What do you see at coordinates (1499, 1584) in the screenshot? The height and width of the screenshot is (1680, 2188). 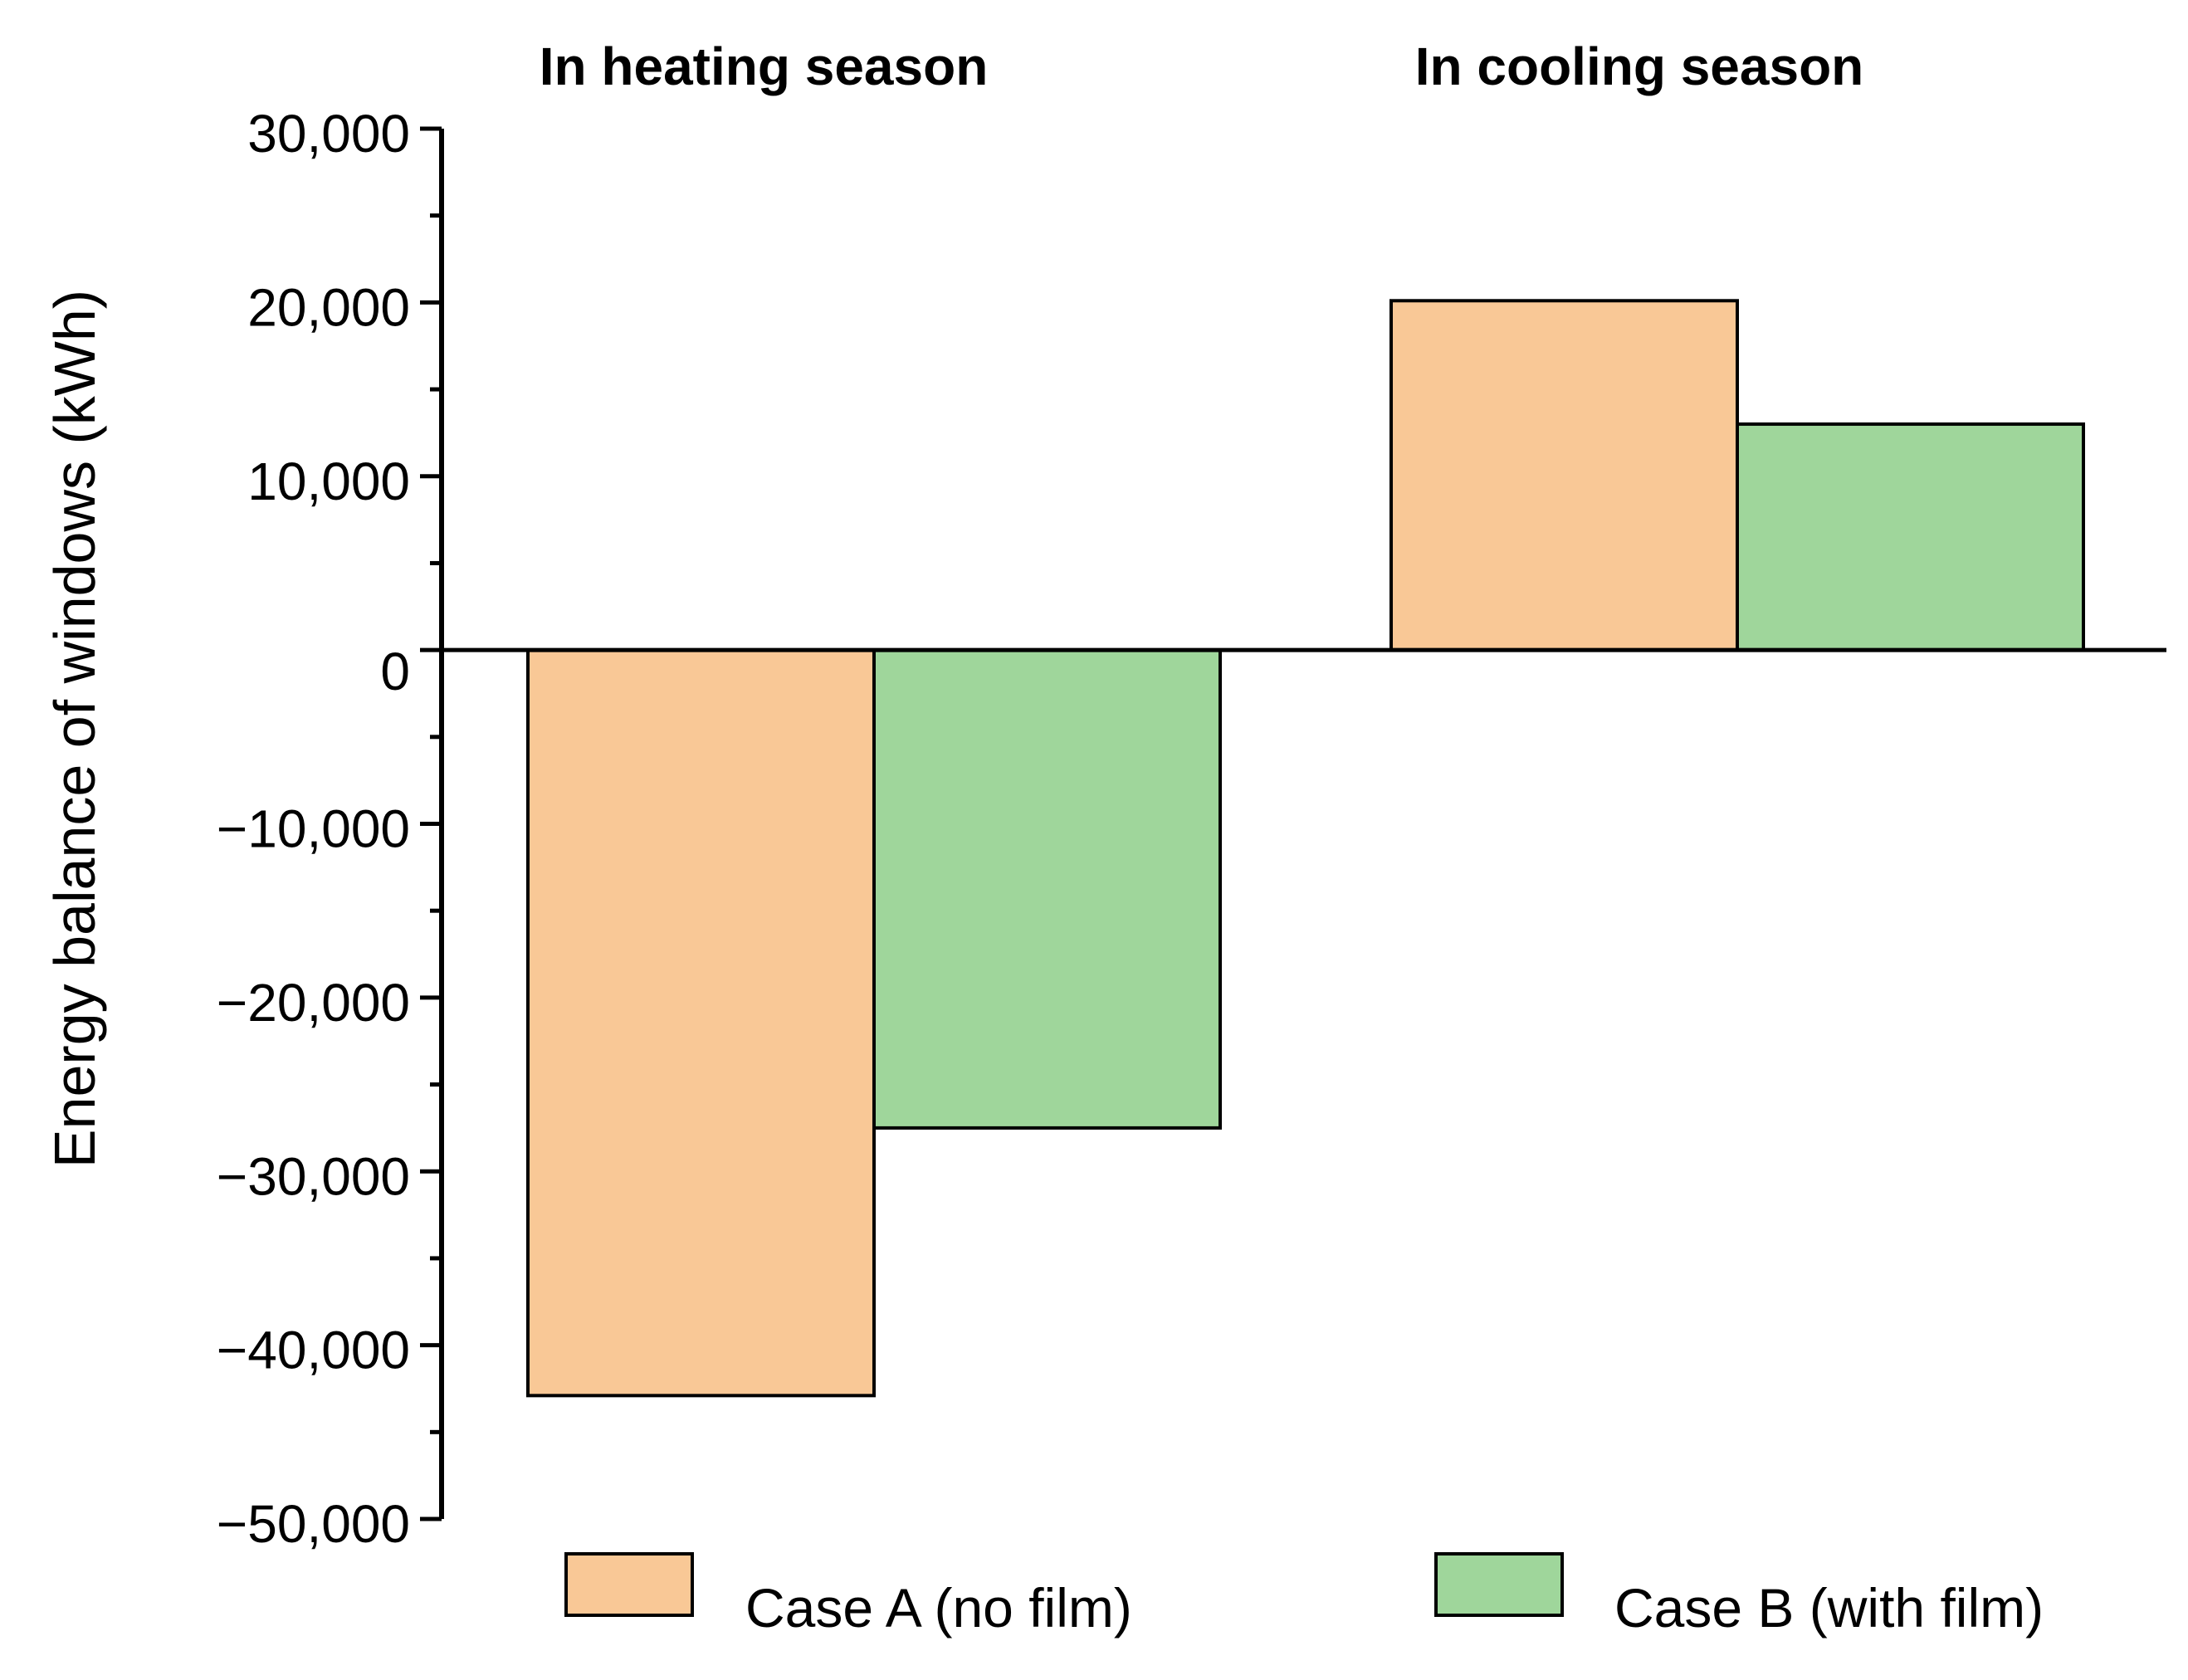 I see `legend-swatch-case-b` at bounding box center [1499, 1584].